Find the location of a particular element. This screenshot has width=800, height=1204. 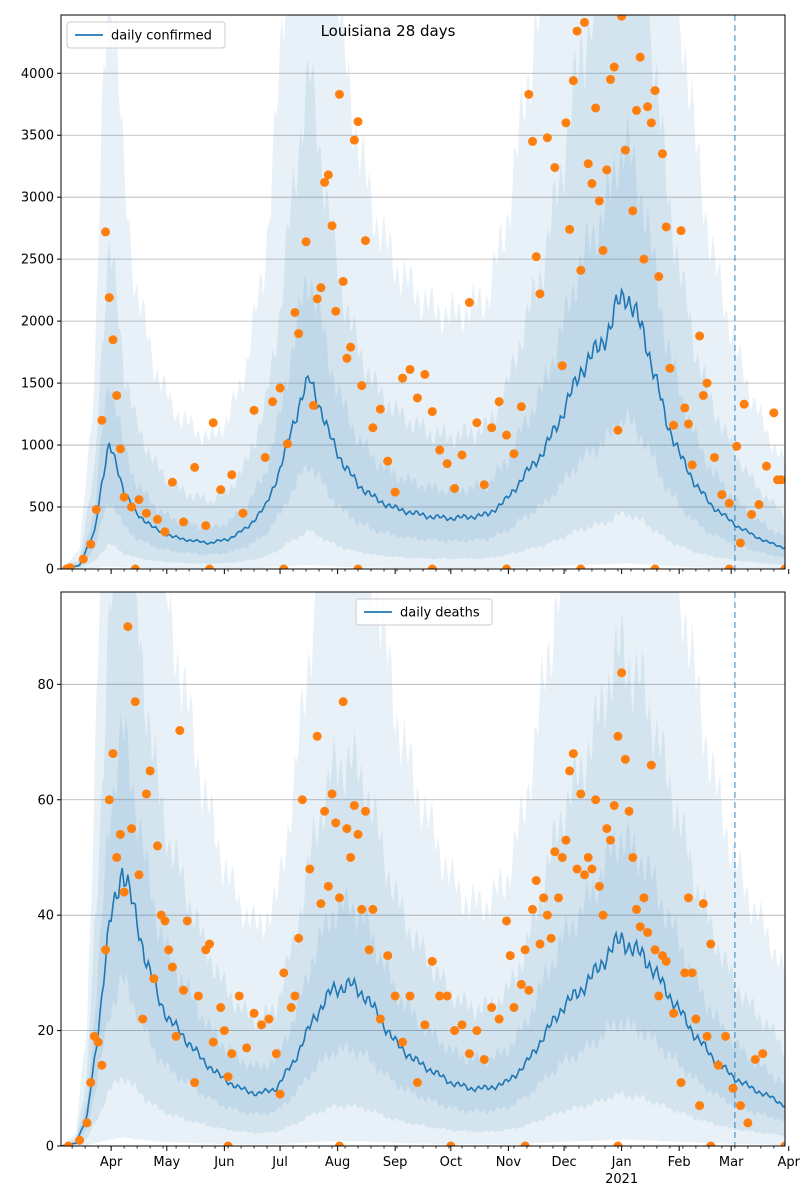

x-tick-label: Dec is located at coordinates (564, 1162).